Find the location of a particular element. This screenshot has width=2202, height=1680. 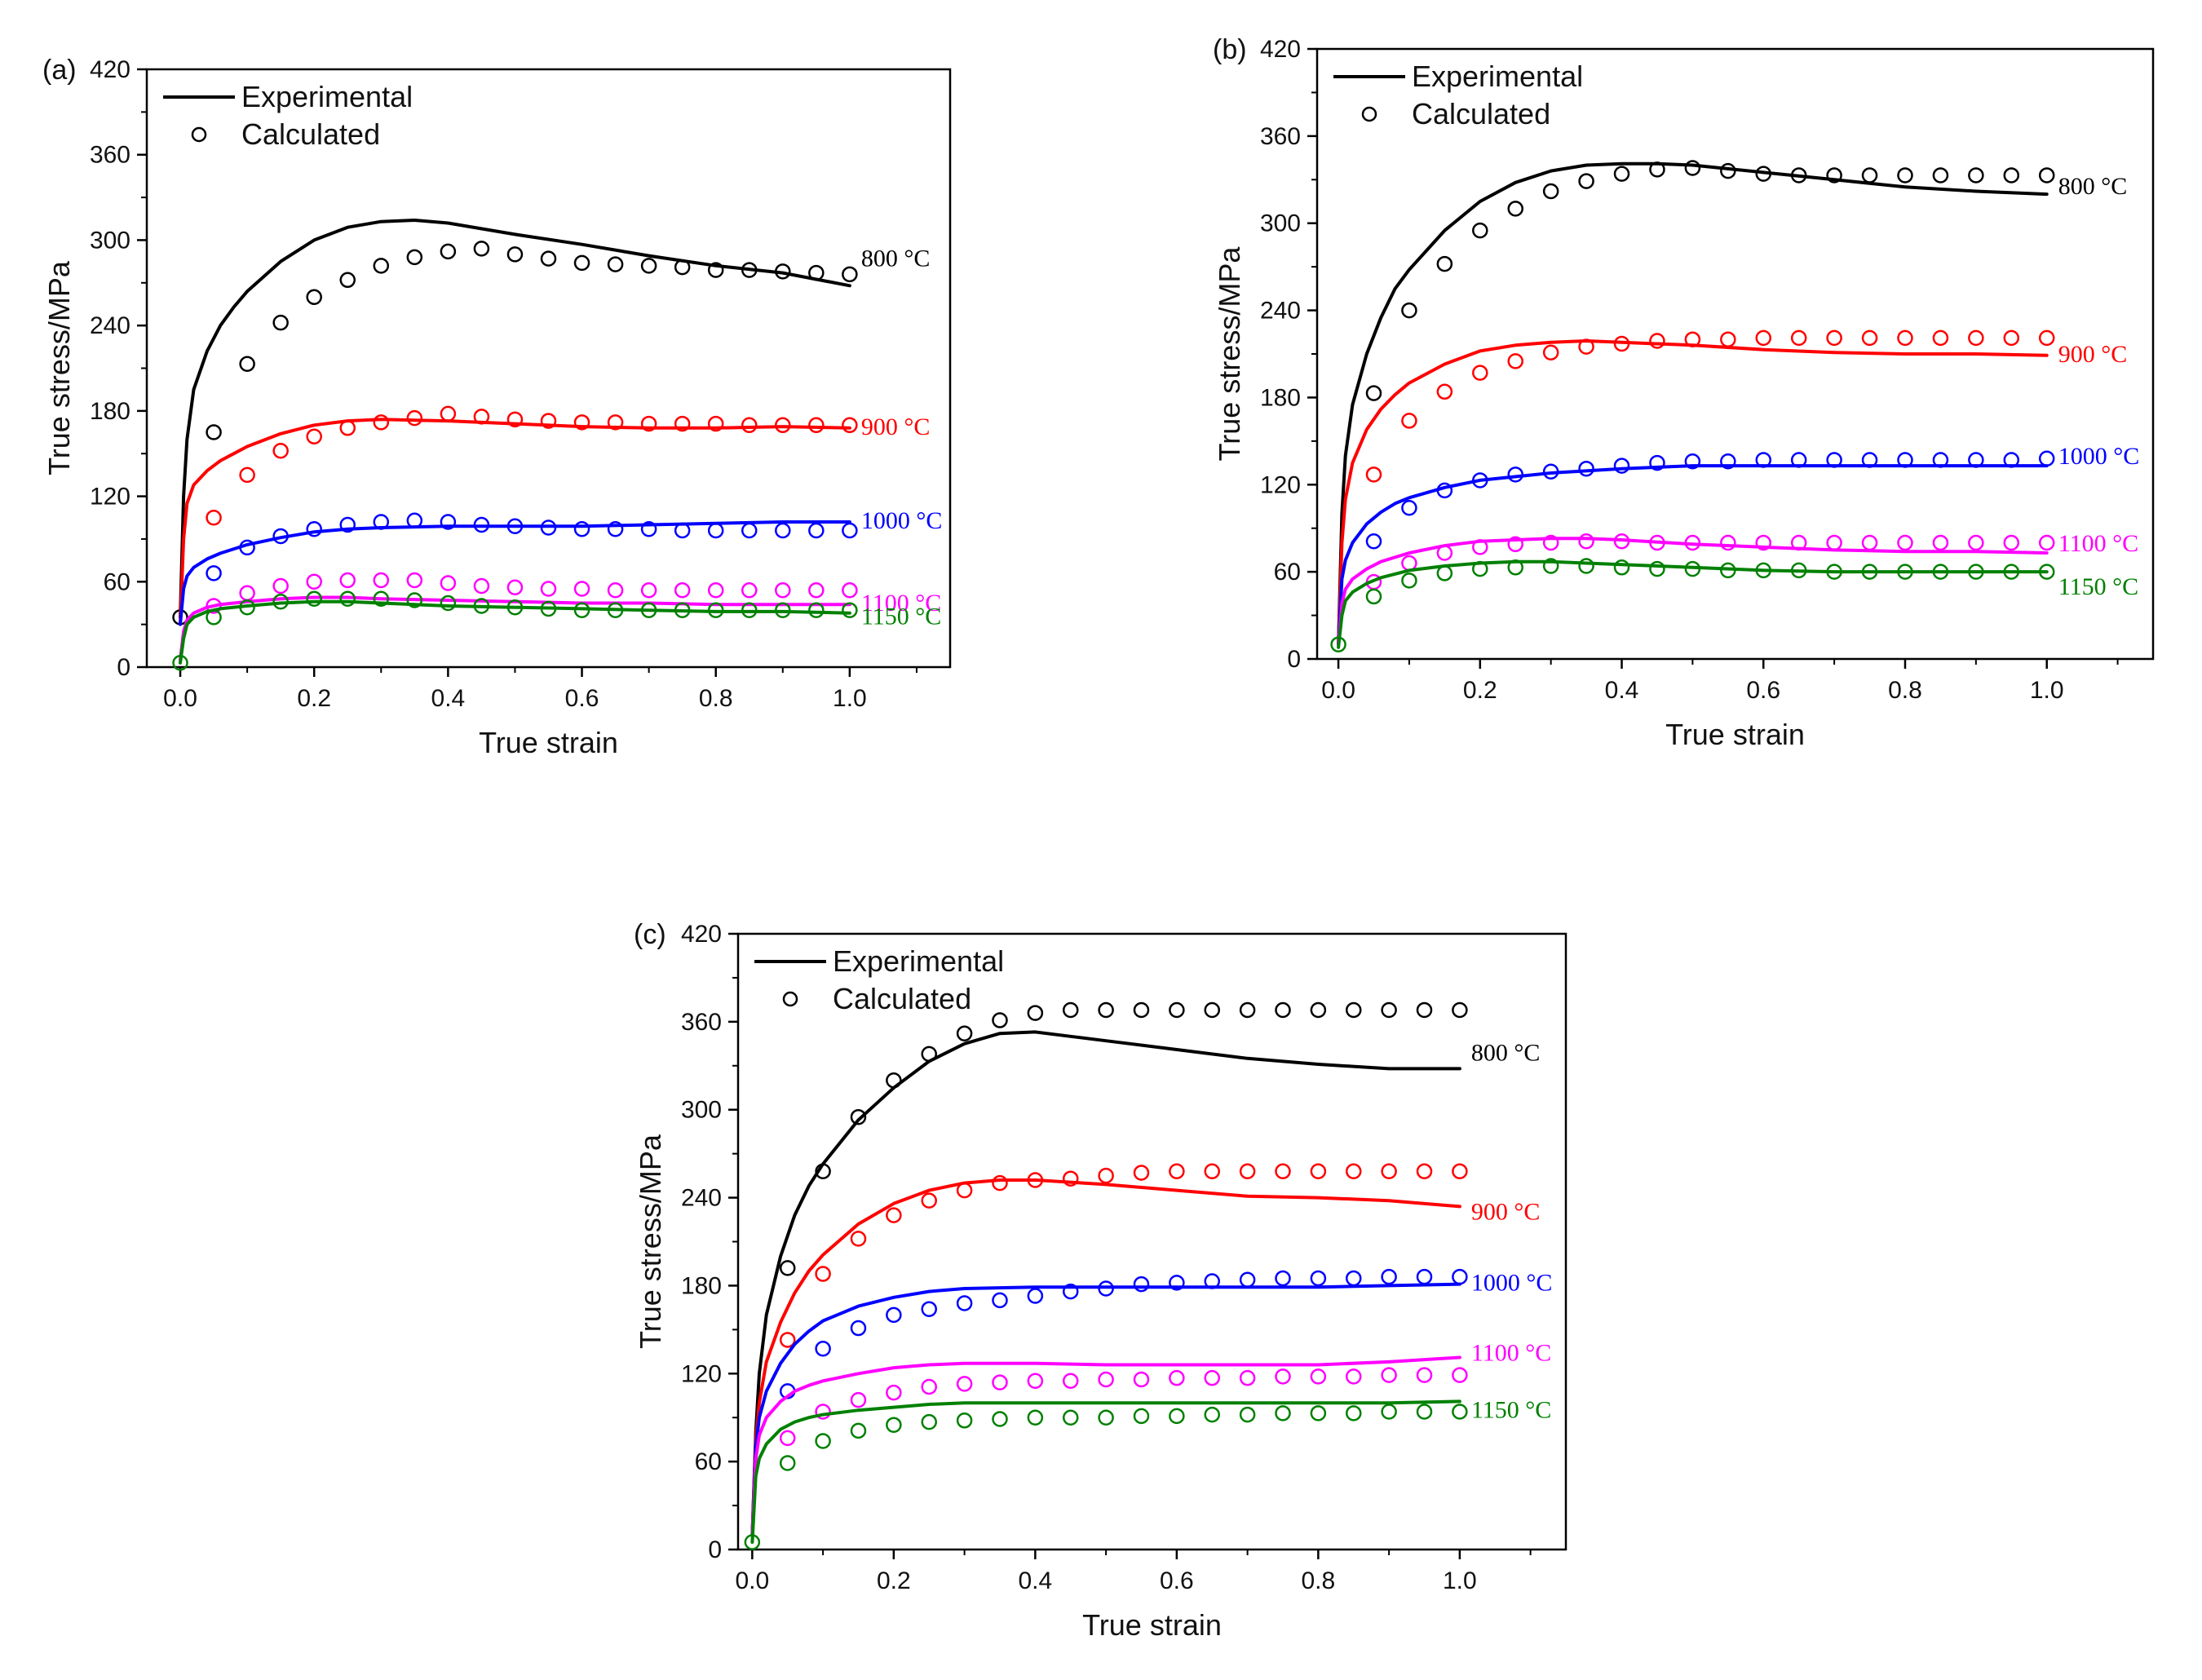

legend-label-calculated: Calculated is located at coordinates (1481, 114).